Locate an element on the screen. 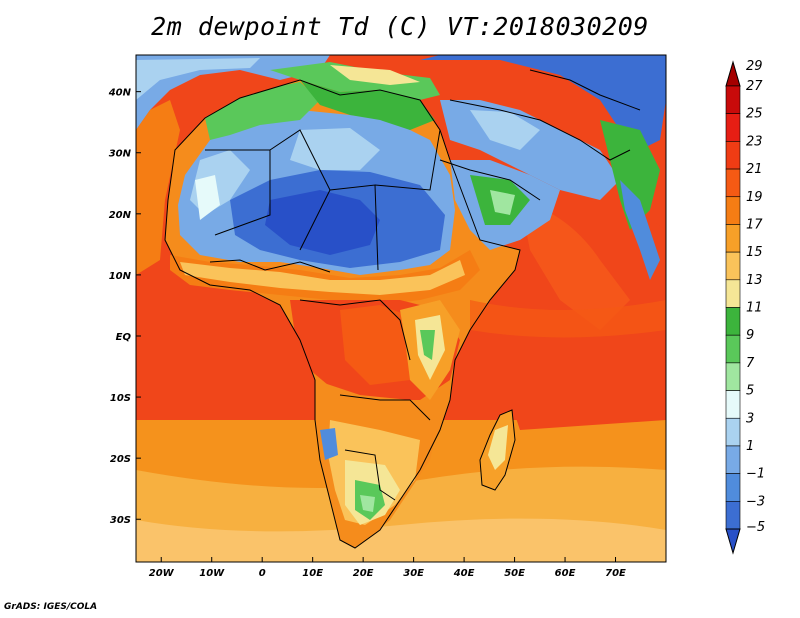 The image size is (800, 618). lon-tick-label: 30E is located at coordinates (413, 573).